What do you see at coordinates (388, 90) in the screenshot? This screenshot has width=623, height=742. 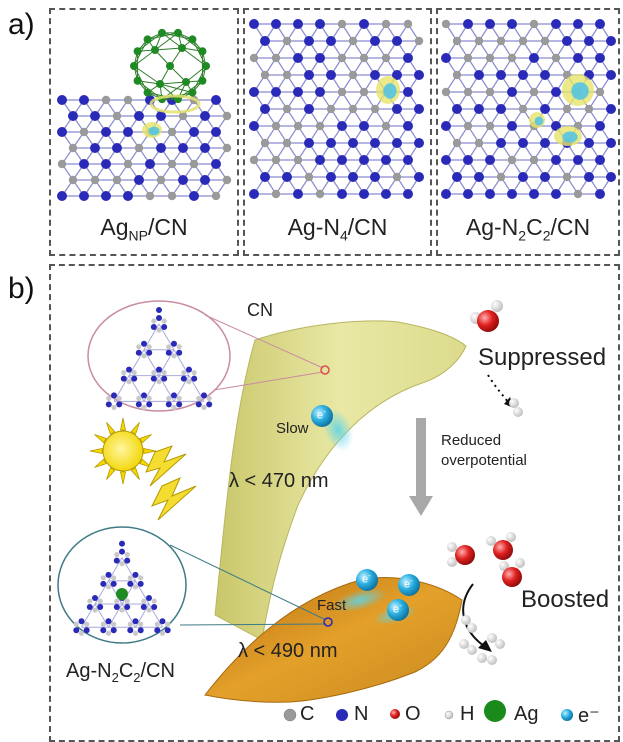 I see `charge-density-agn4` at bounding box center [388, 90].